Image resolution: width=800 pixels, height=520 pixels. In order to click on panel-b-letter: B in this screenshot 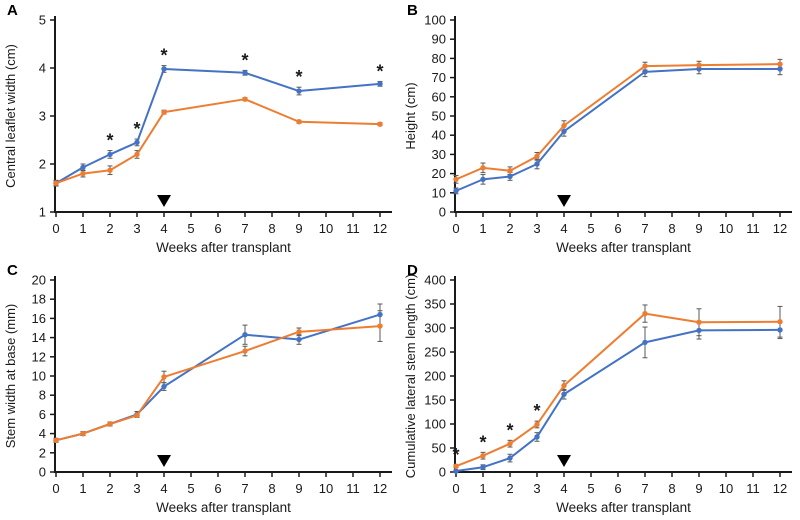, I will do `click(412, 10)`.